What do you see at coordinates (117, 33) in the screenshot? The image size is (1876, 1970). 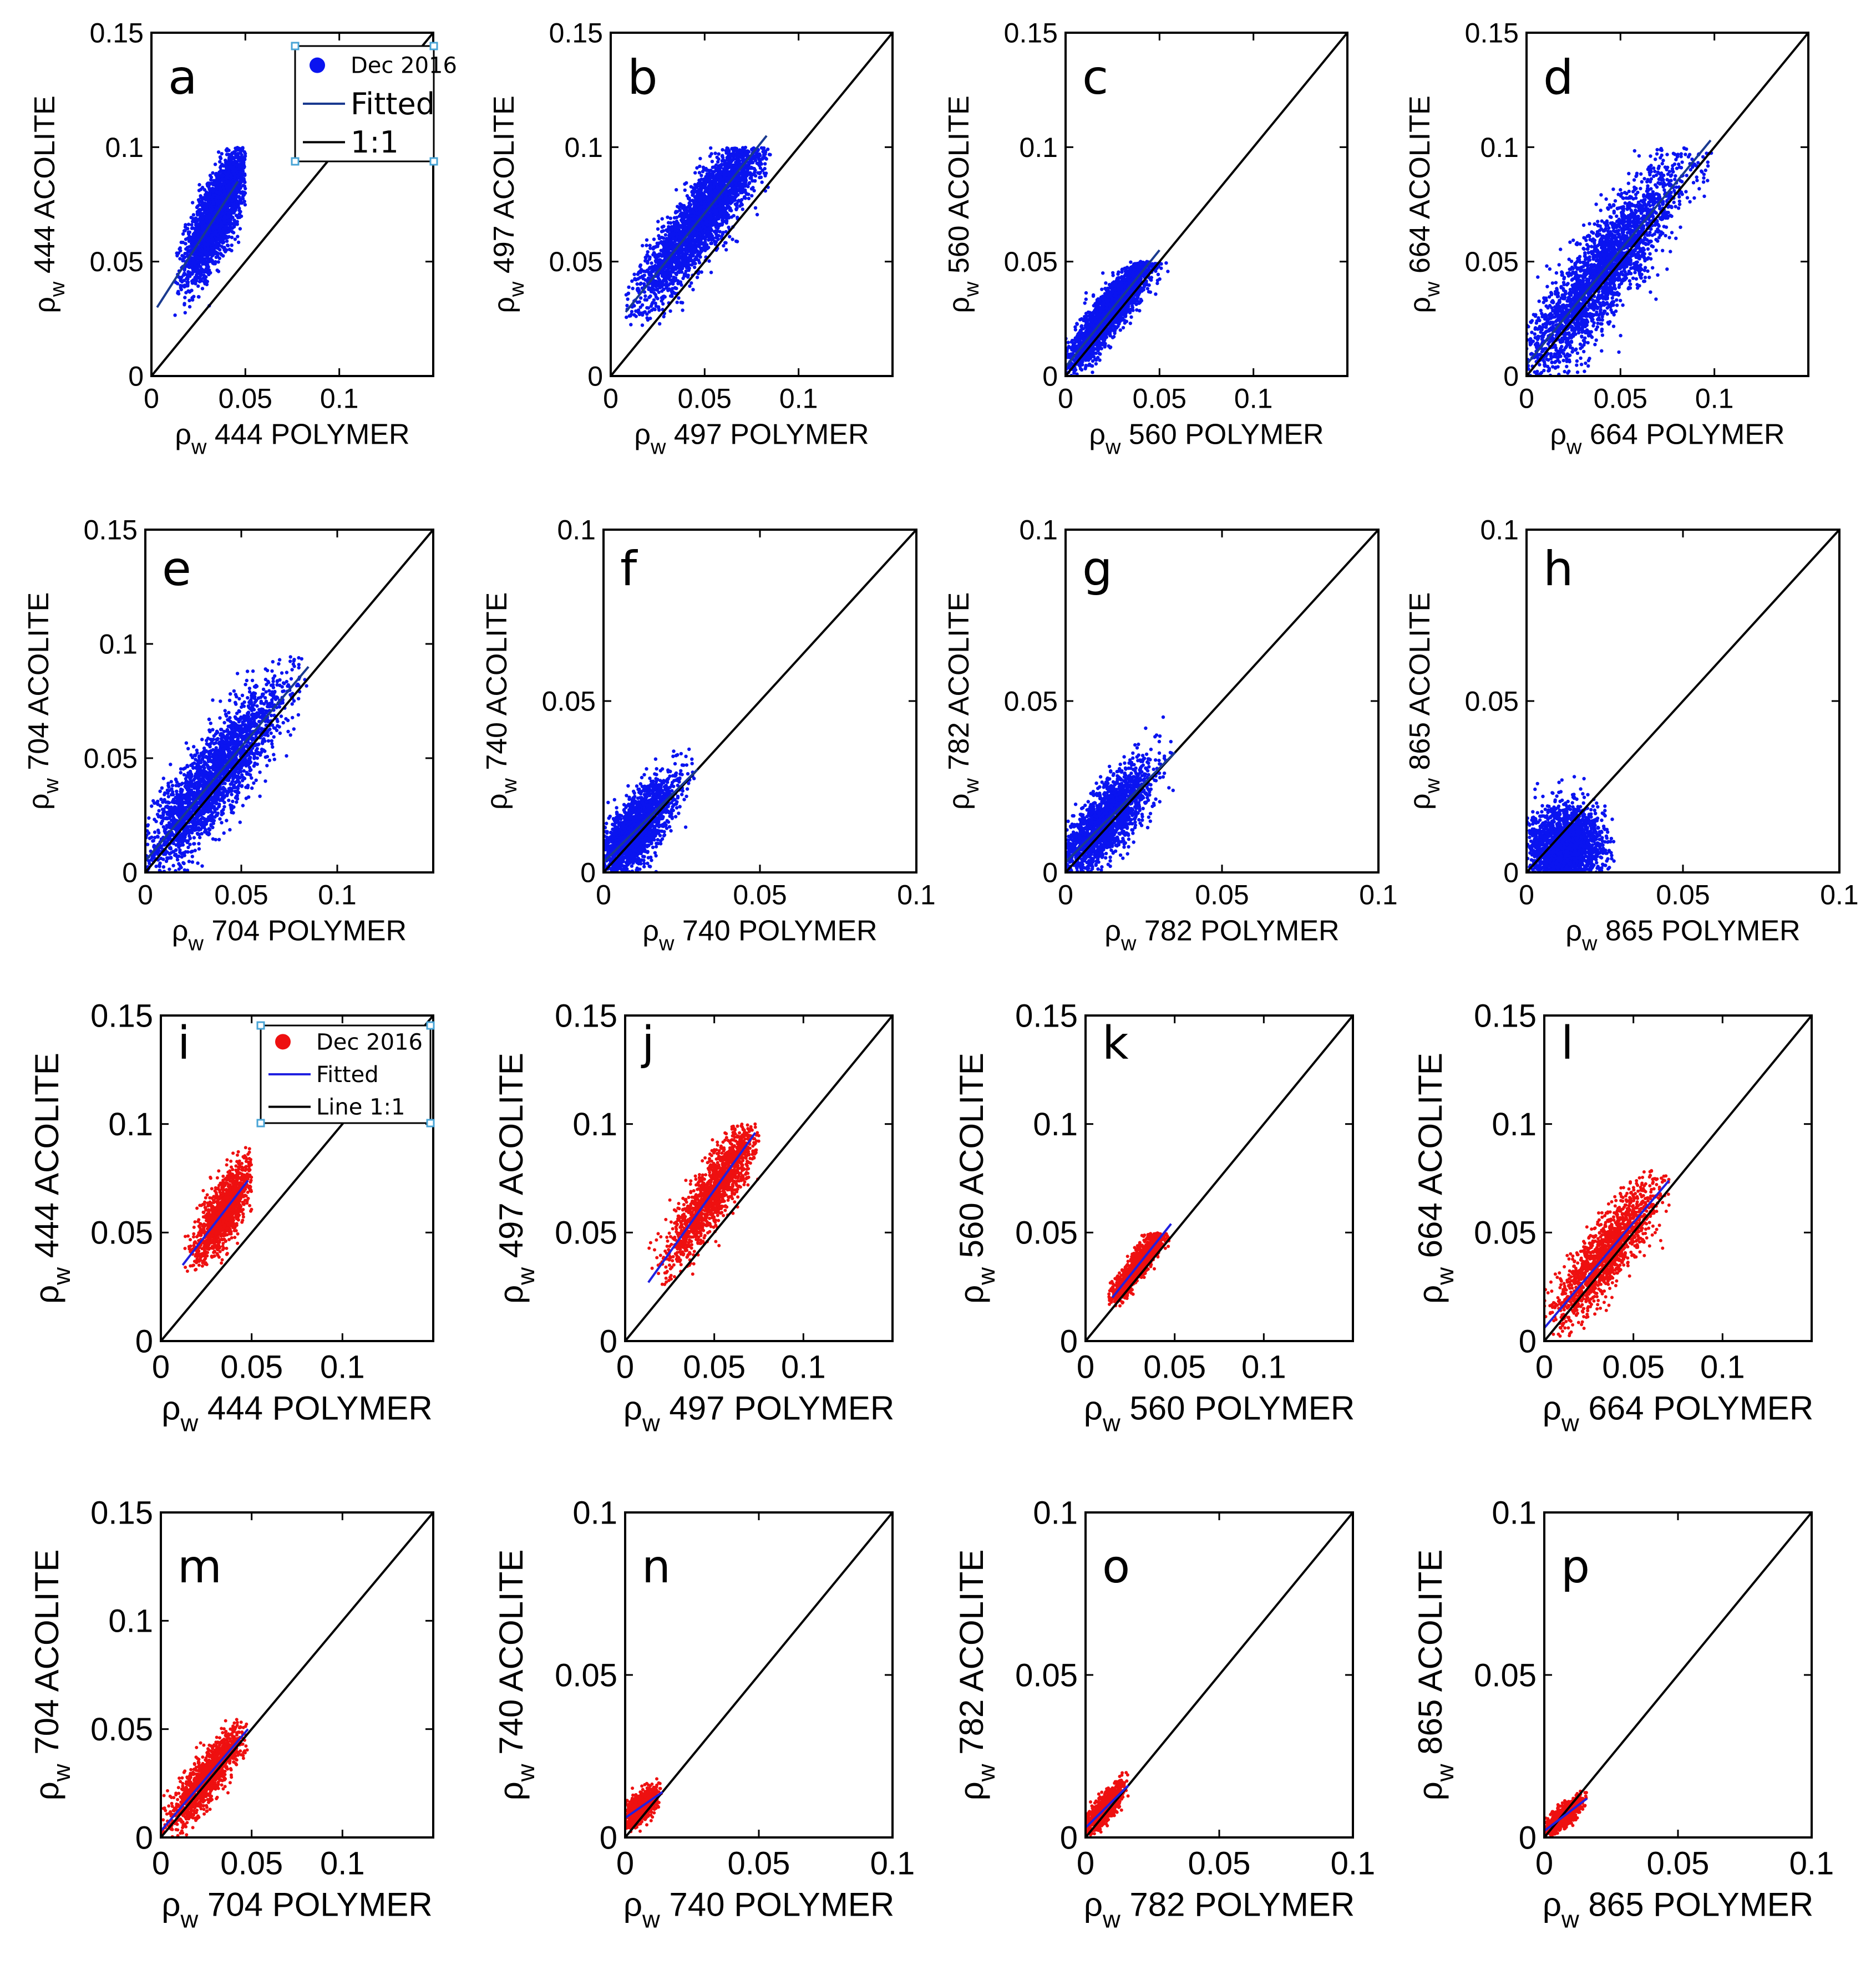 I see `y-tick-label: 0.15` at bounding box center [117, 33].